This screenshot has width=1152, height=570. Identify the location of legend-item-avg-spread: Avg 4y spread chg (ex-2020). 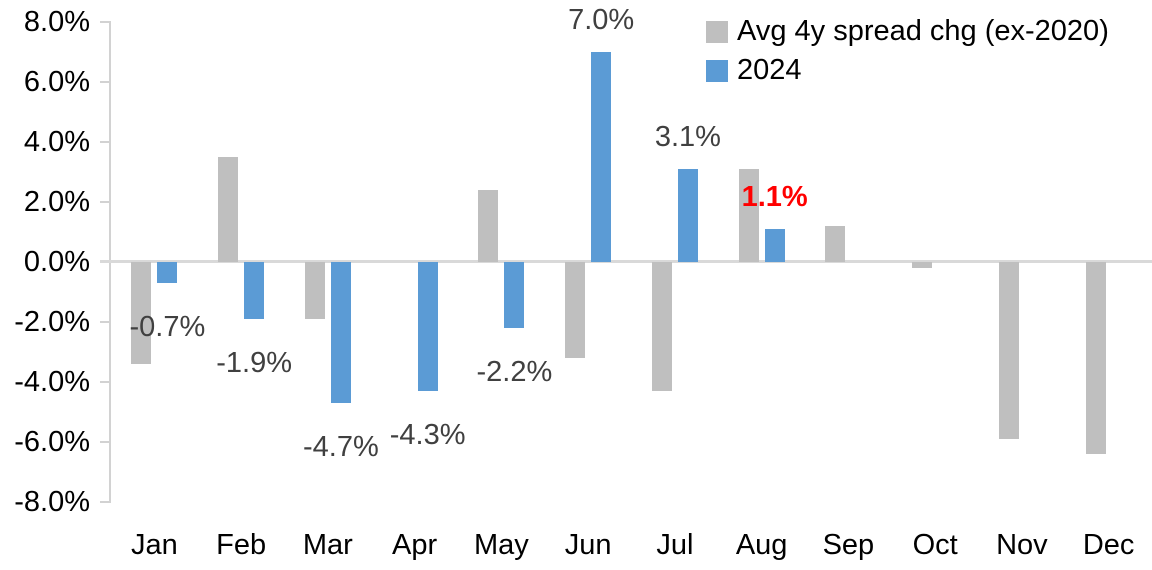
(907, 31).